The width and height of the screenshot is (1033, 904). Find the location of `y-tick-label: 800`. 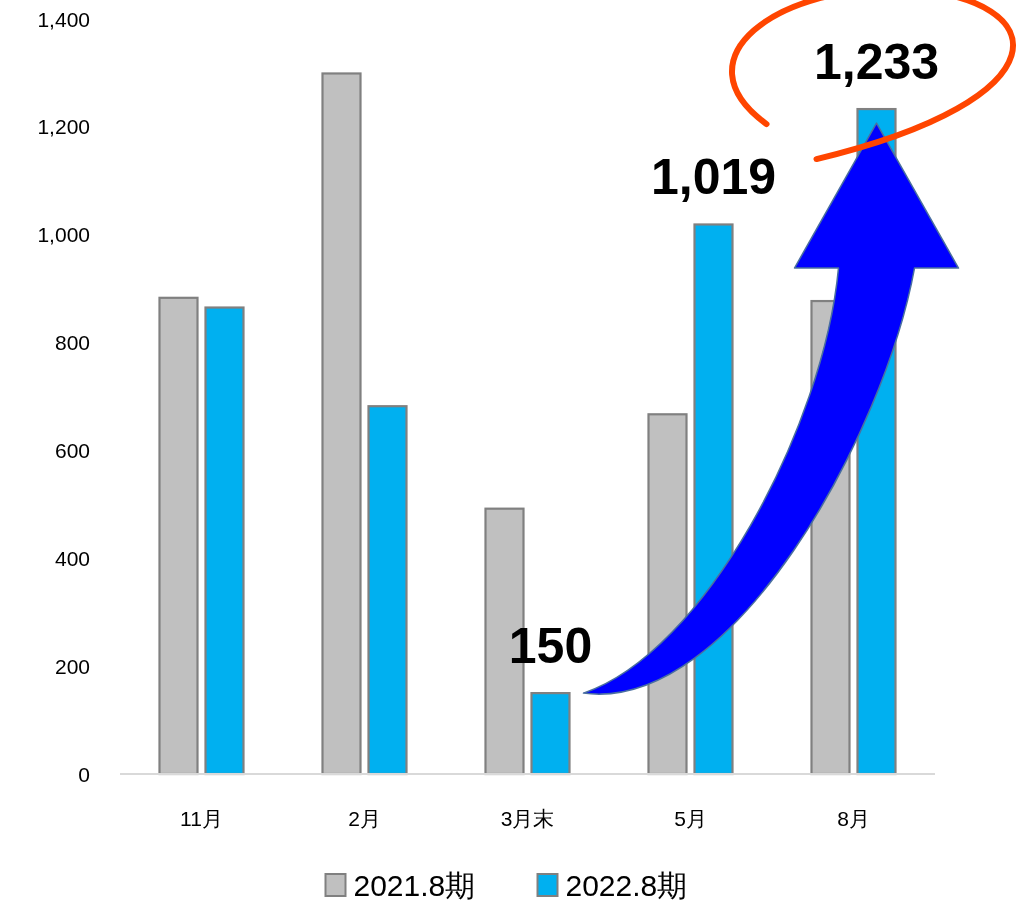

y-tick-label: 800 is located at coordinates (72, 343).